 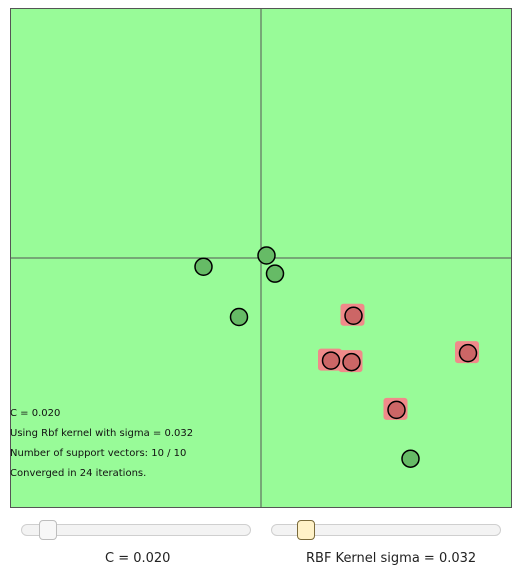 What do you see at coordinates (391, 558) in the screenshot?
I see `sigma-slider-label: RBF Kernel sigma = 0.032` at bounding box center [391, 558].